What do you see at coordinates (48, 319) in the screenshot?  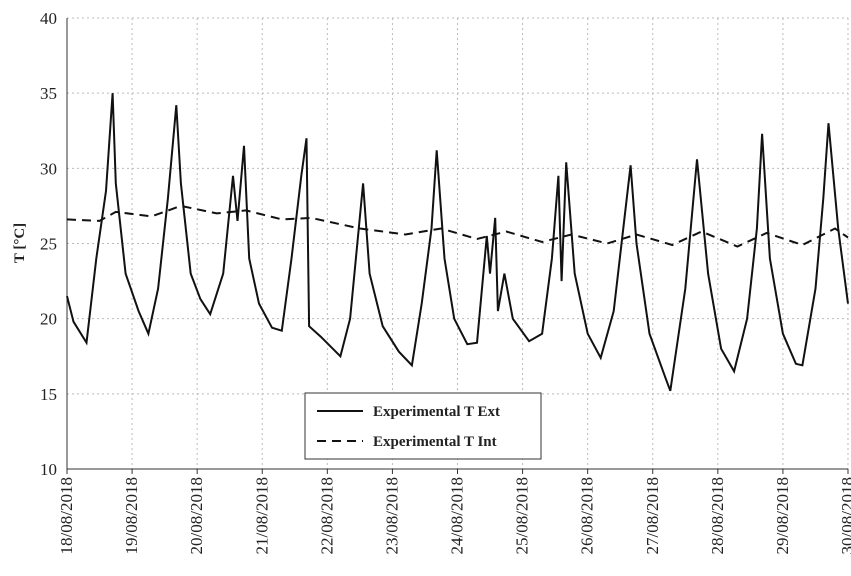 I see `y-tick-label: 20` at bounding box center [48, 319].